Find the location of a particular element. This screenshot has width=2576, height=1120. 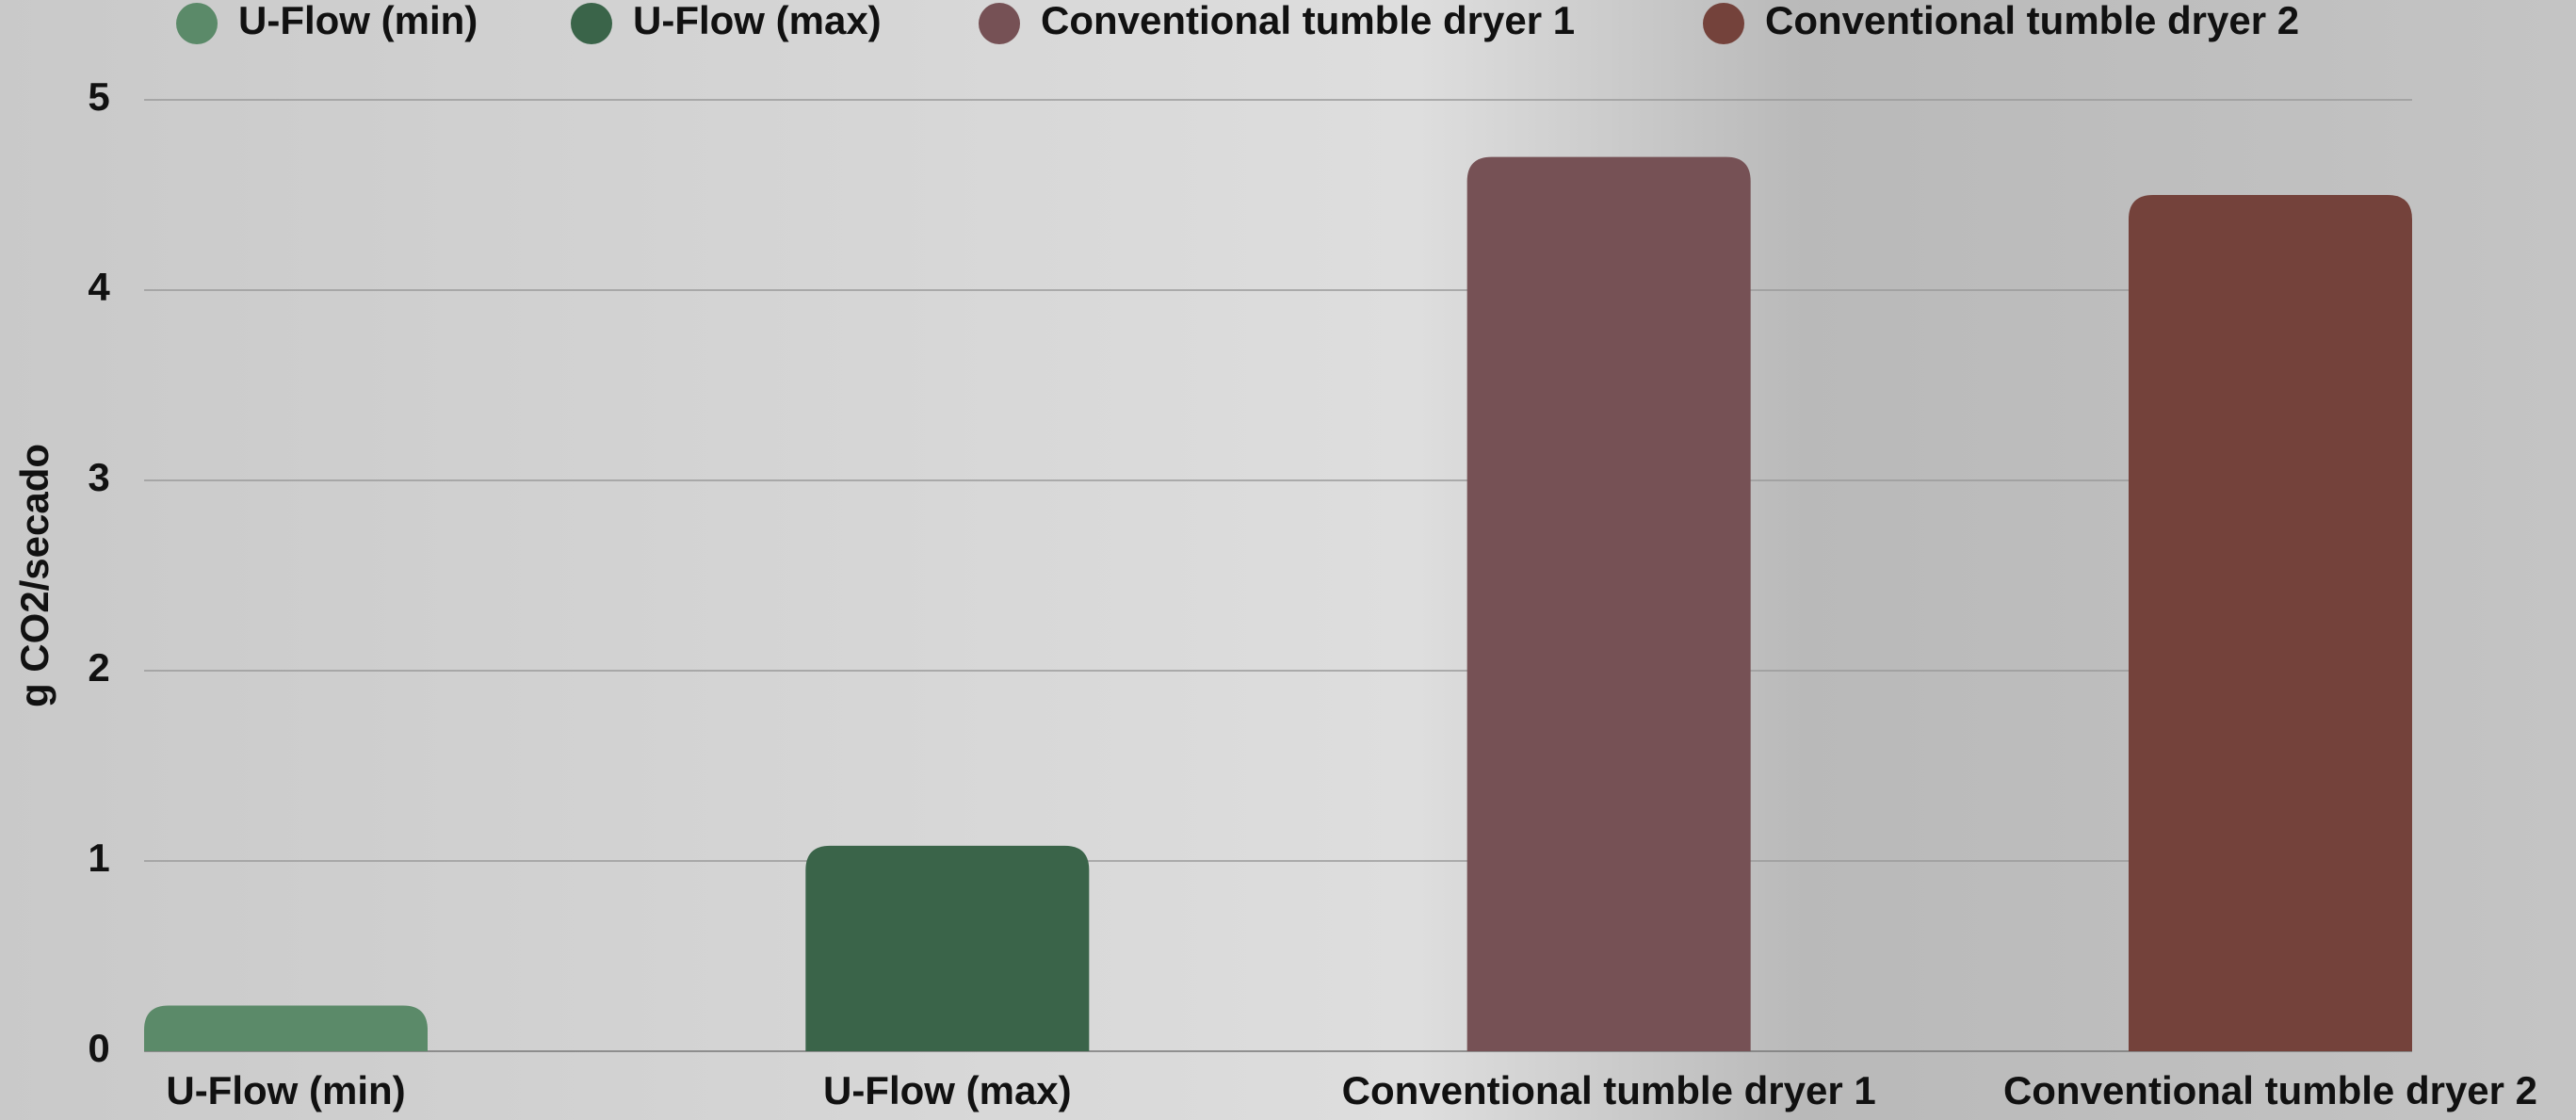

x-tick-label: Conventional tumble dryer 2 is located at coordinates (2270, 1090).